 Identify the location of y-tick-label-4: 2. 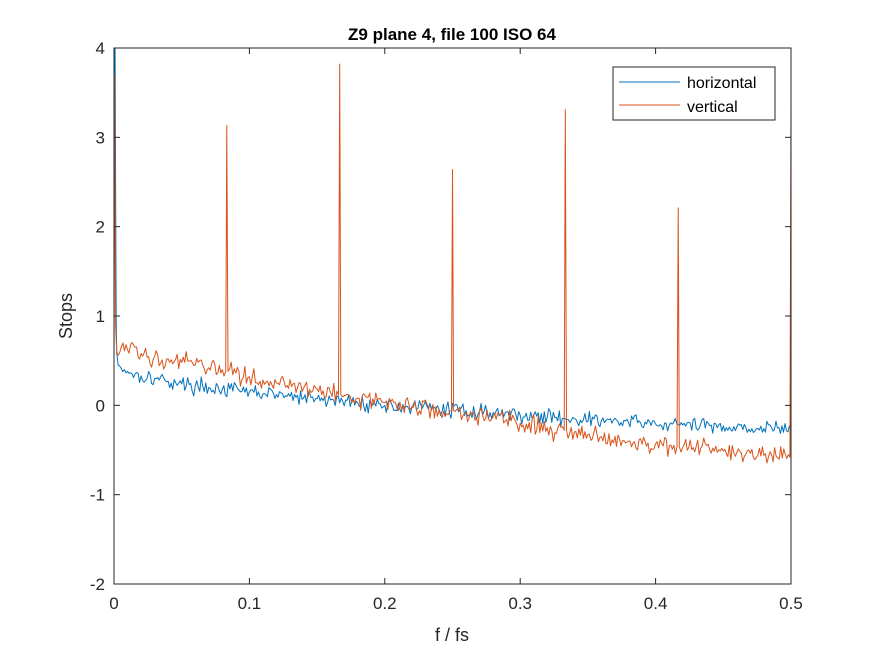
(100, 227).